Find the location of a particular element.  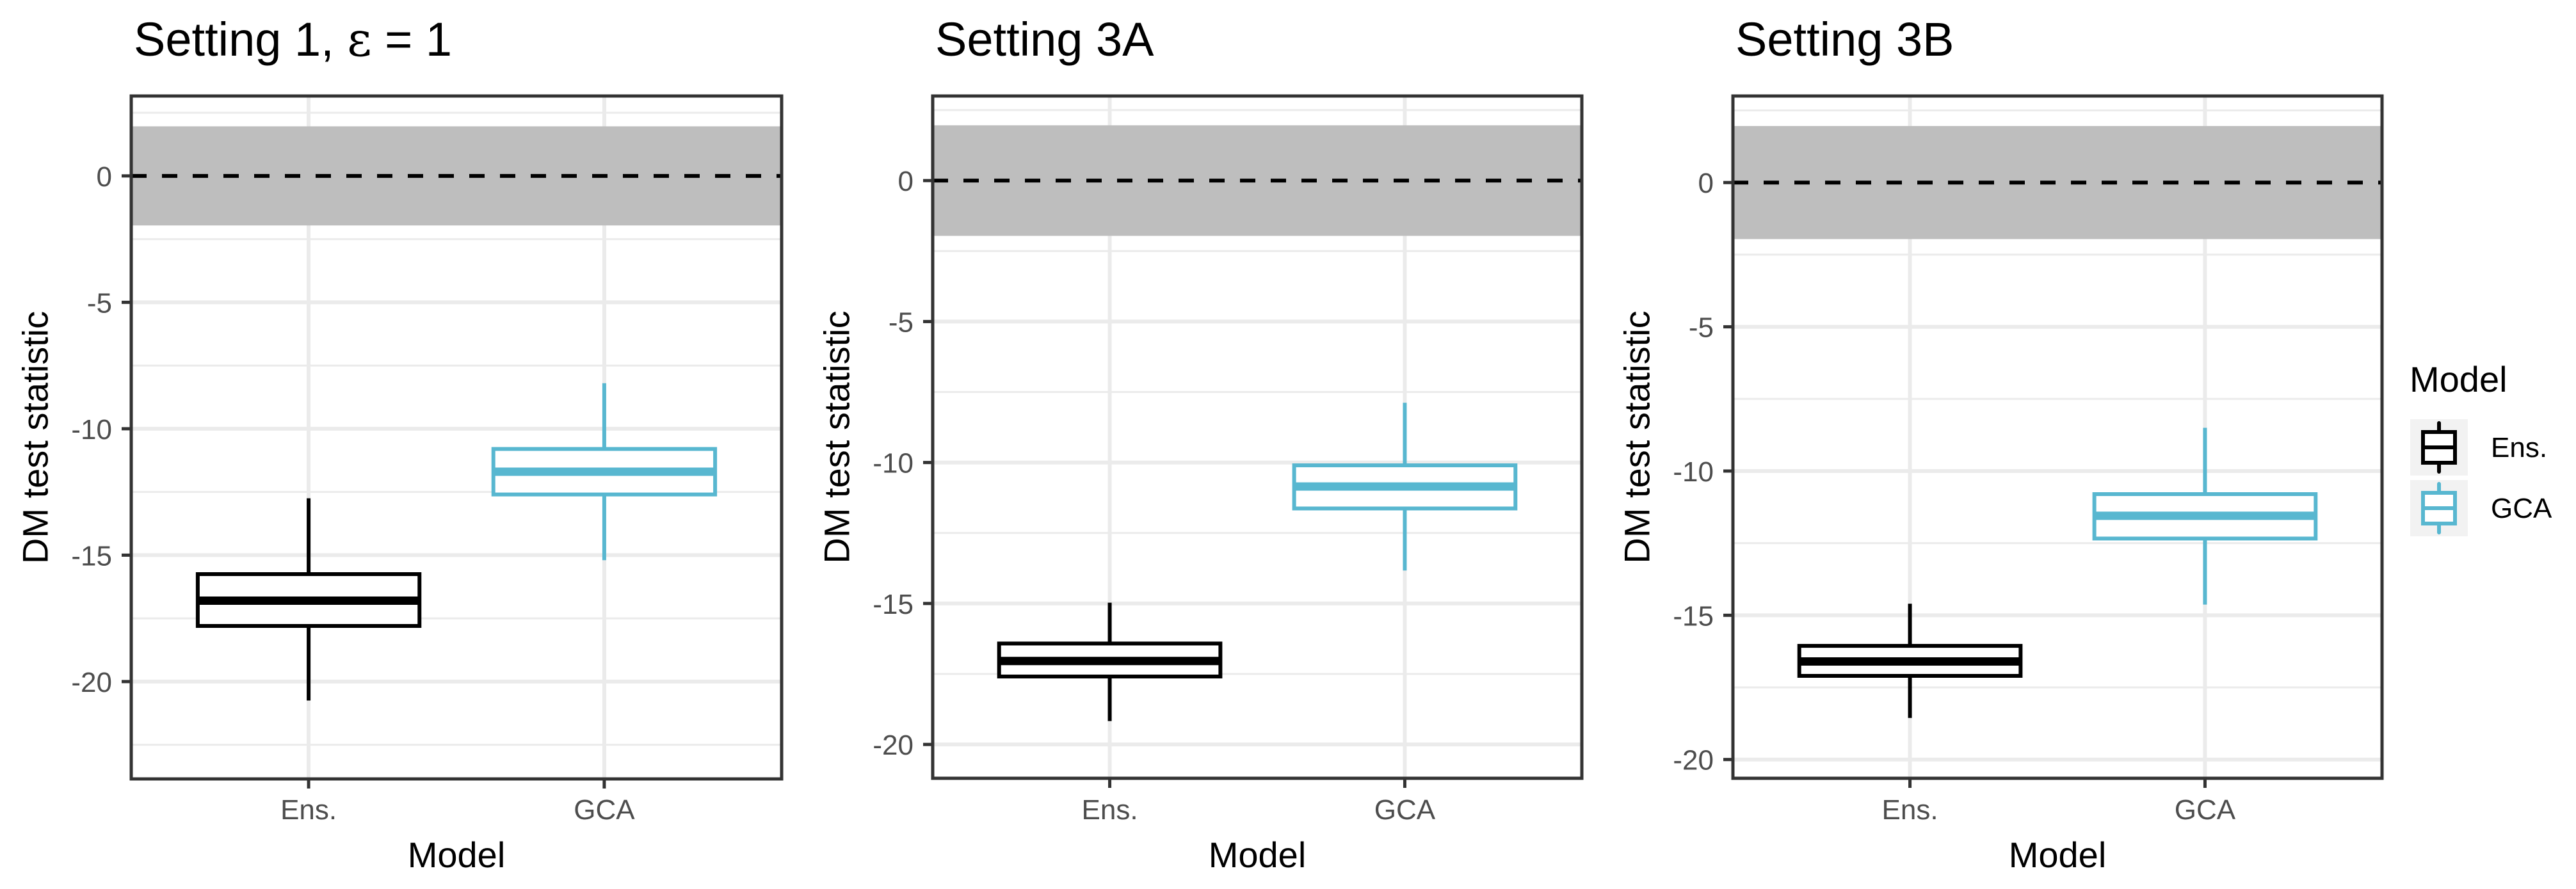

legend-label-ens: Ens. is located at coordinates (2519, 447).